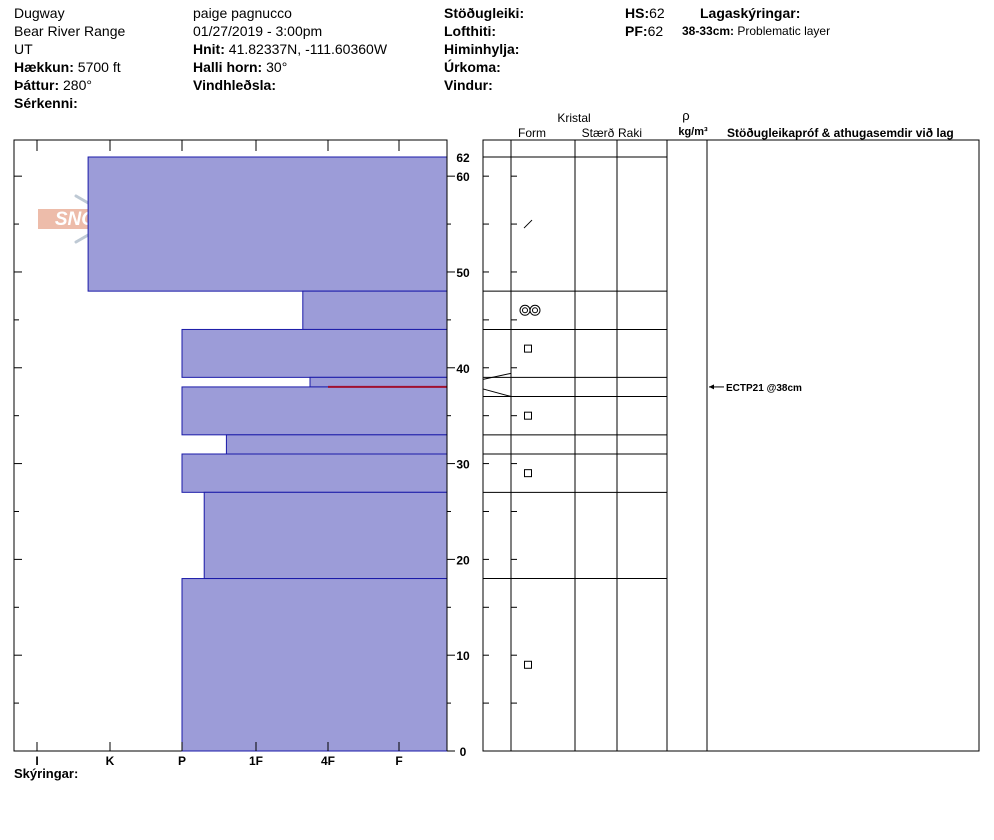 The height and width of the screenshot is (840, 994). What do you see at coordinates (46, 773) in the screenshot?
I see `legend-label: Skýringar:` at bounding box center [46, 773].